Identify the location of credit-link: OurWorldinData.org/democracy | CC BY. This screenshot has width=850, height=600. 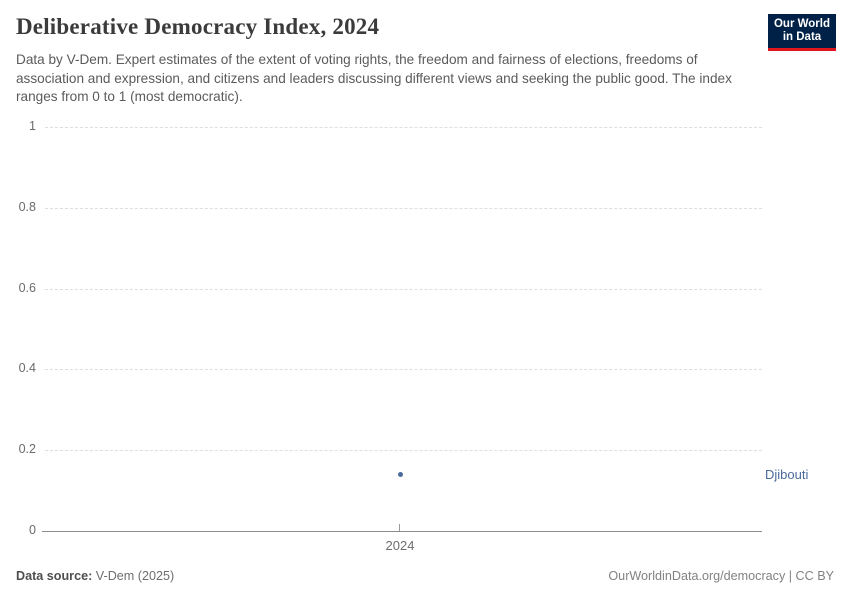
(721, 576).